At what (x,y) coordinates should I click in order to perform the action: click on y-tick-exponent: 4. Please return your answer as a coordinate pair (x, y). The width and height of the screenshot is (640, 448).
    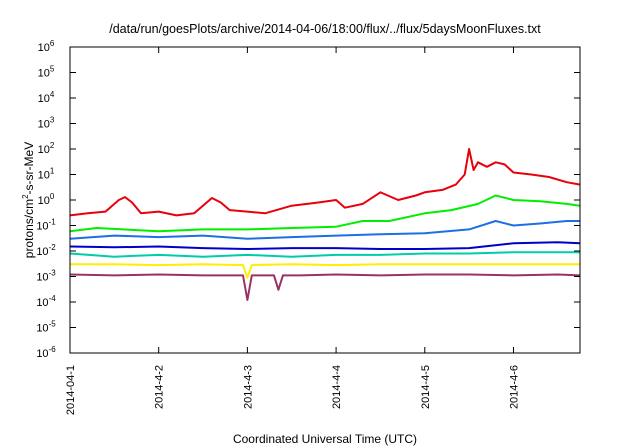
    Looking at the image, I should click on (52, 94).